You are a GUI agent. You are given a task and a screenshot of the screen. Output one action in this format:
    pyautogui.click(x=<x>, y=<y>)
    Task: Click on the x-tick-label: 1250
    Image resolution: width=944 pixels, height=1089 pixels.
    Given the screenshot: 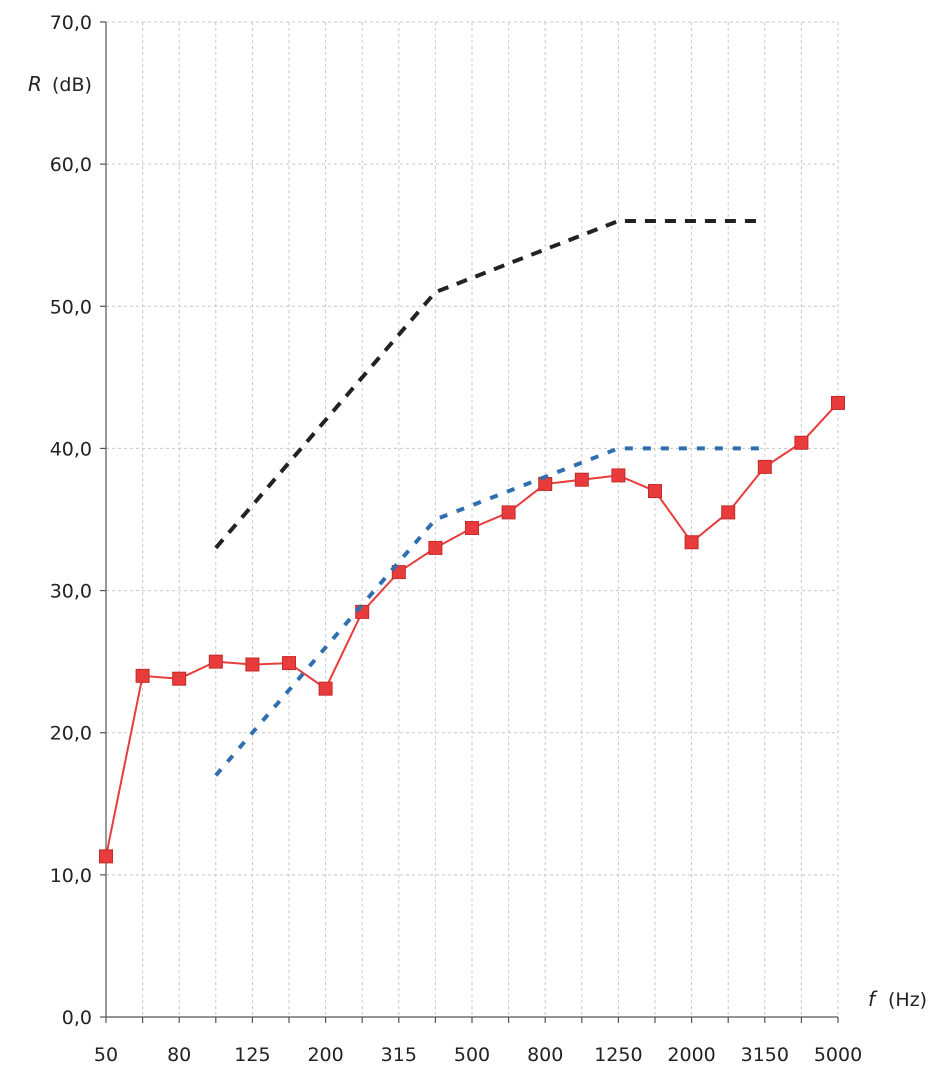 What is the action you would take?
    pyautogui.click(x=618, y=1055)
    